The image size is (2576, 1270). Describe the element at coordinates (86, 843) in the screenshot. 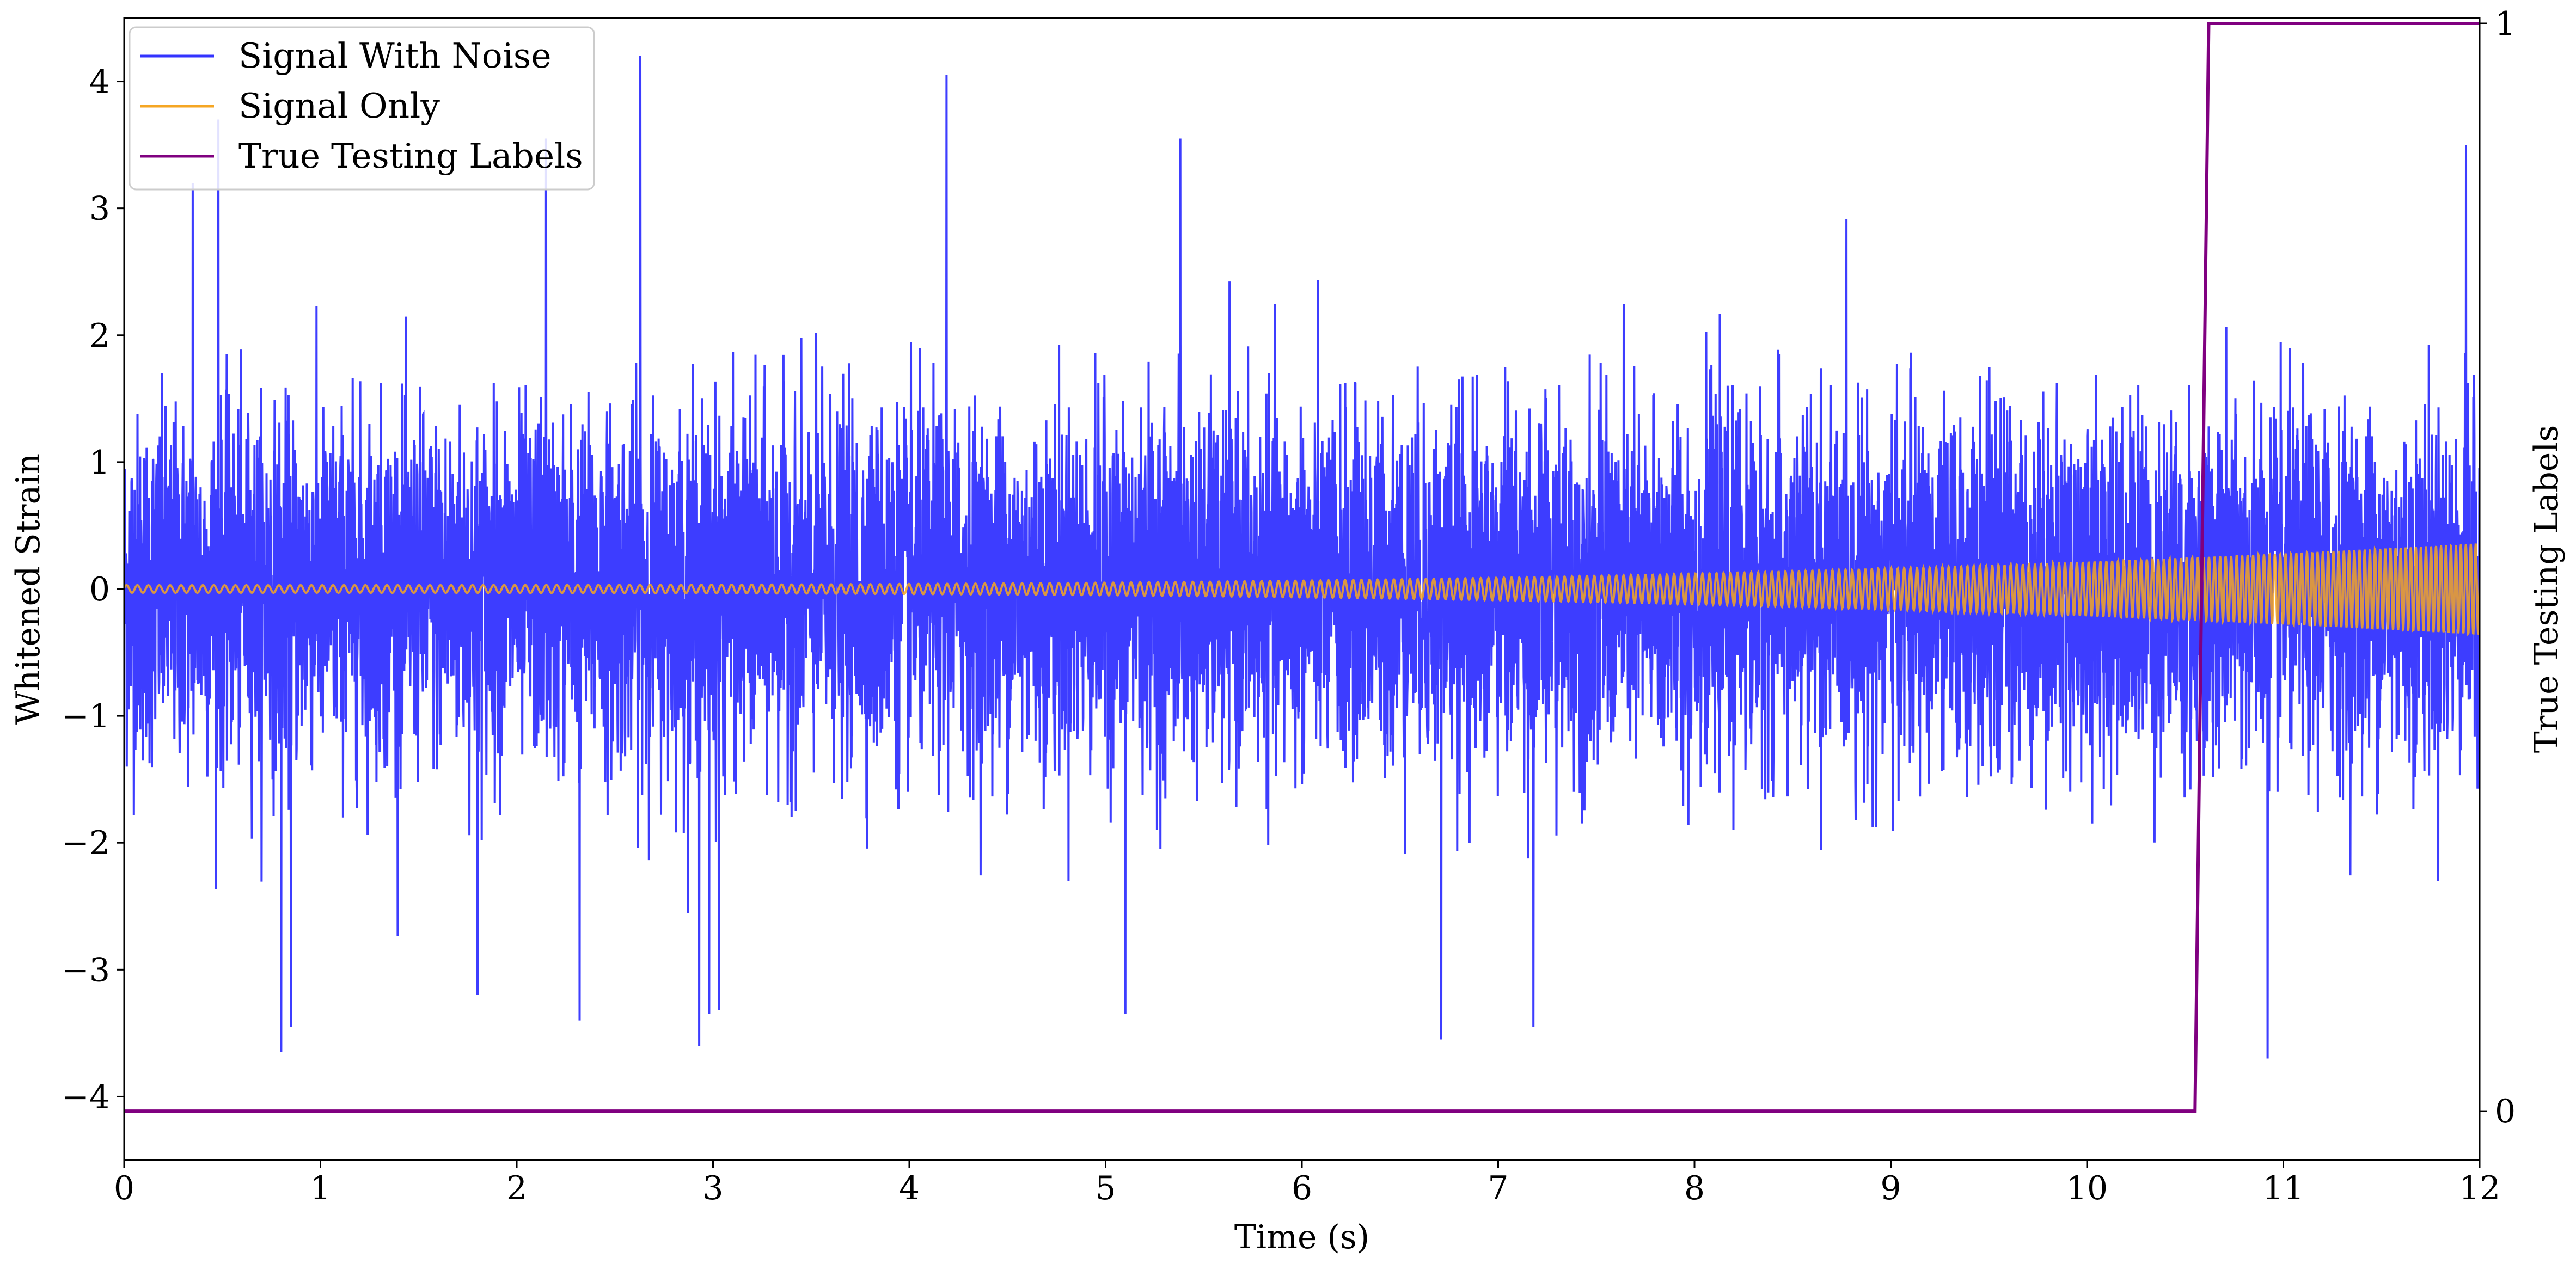

I see `y-tick-label: −2` at that location.